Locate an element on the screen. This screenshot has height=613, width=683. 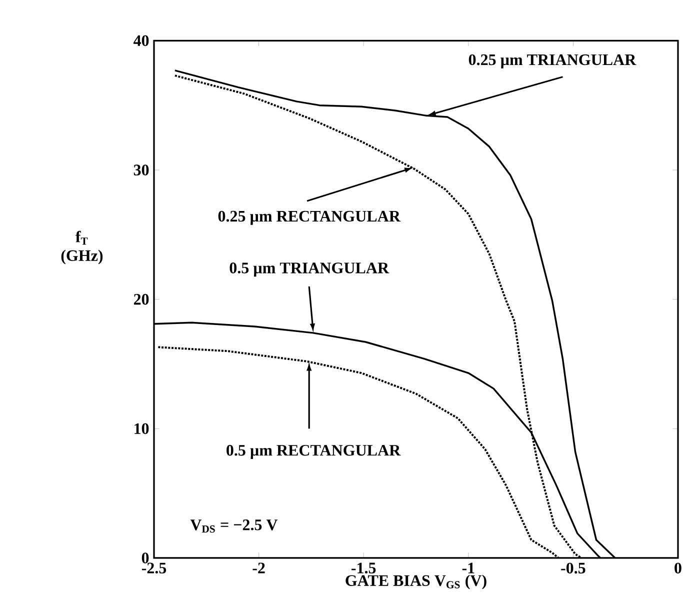
annotation: V$_{DS}$ = −2.5 V is located at coordinates (234, 526).